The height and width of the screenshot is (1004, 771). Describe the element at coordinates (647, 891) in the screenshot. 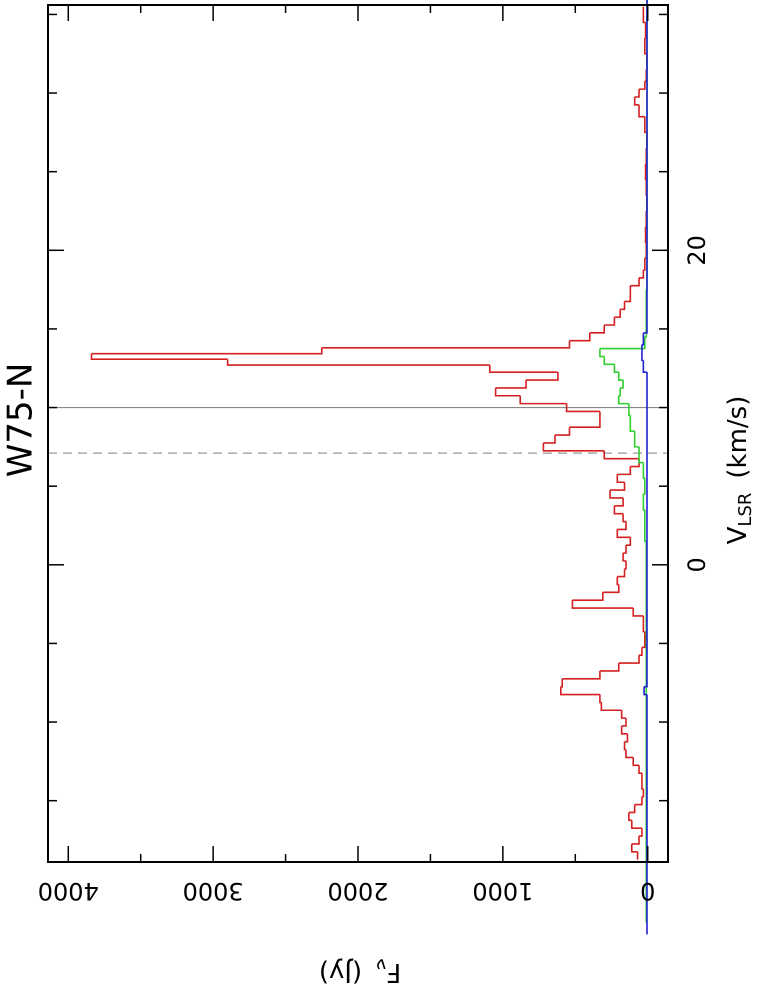

I see `y-tick-label: 0` at that location.